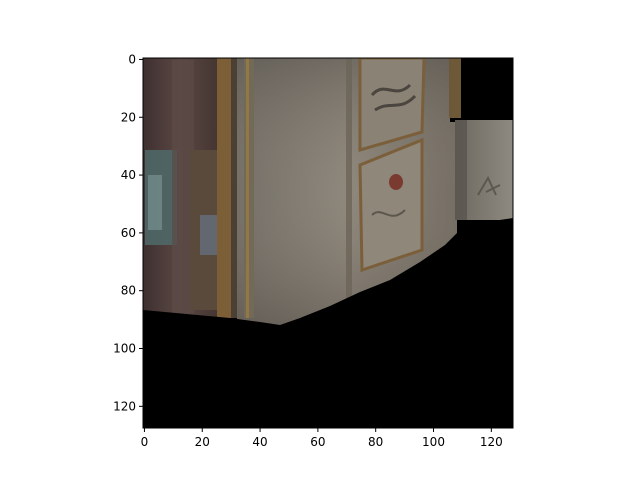 This screenshot has width=640, height=480. I want to click on door-frame-gold, so click(224, 188).